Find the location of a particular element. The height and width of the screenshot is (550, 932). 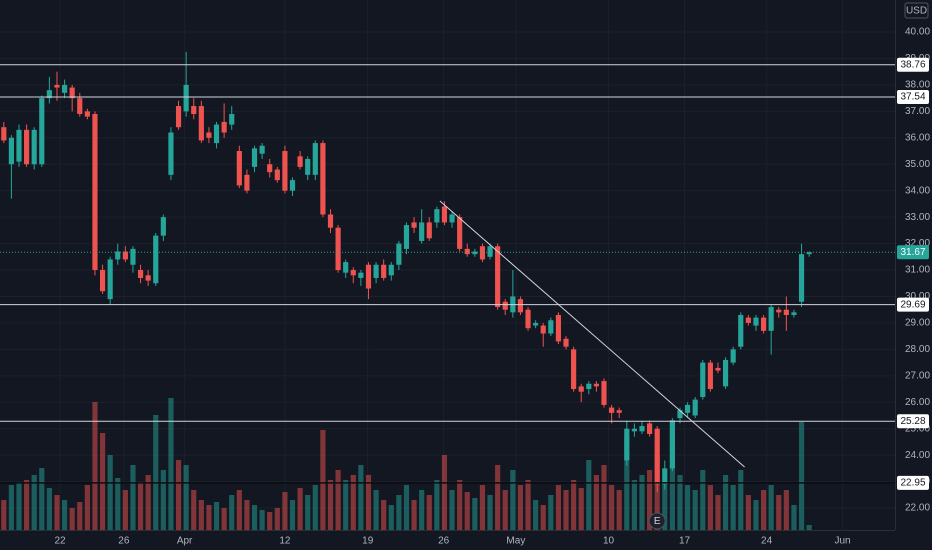

x-tick-label: 19 is located at coordinates (368, 541).